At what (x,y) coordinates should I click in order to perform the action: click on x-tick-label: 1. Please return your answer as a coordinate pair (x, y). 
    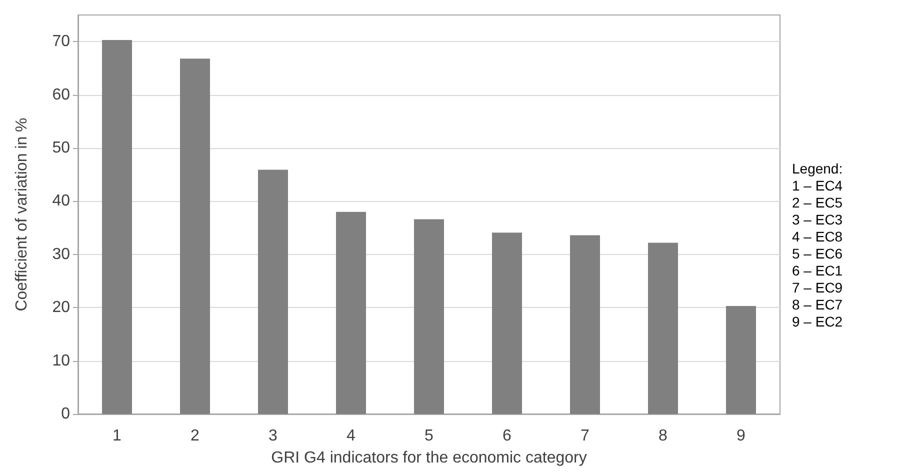
    Looking at the image, I should click on (117, 436).